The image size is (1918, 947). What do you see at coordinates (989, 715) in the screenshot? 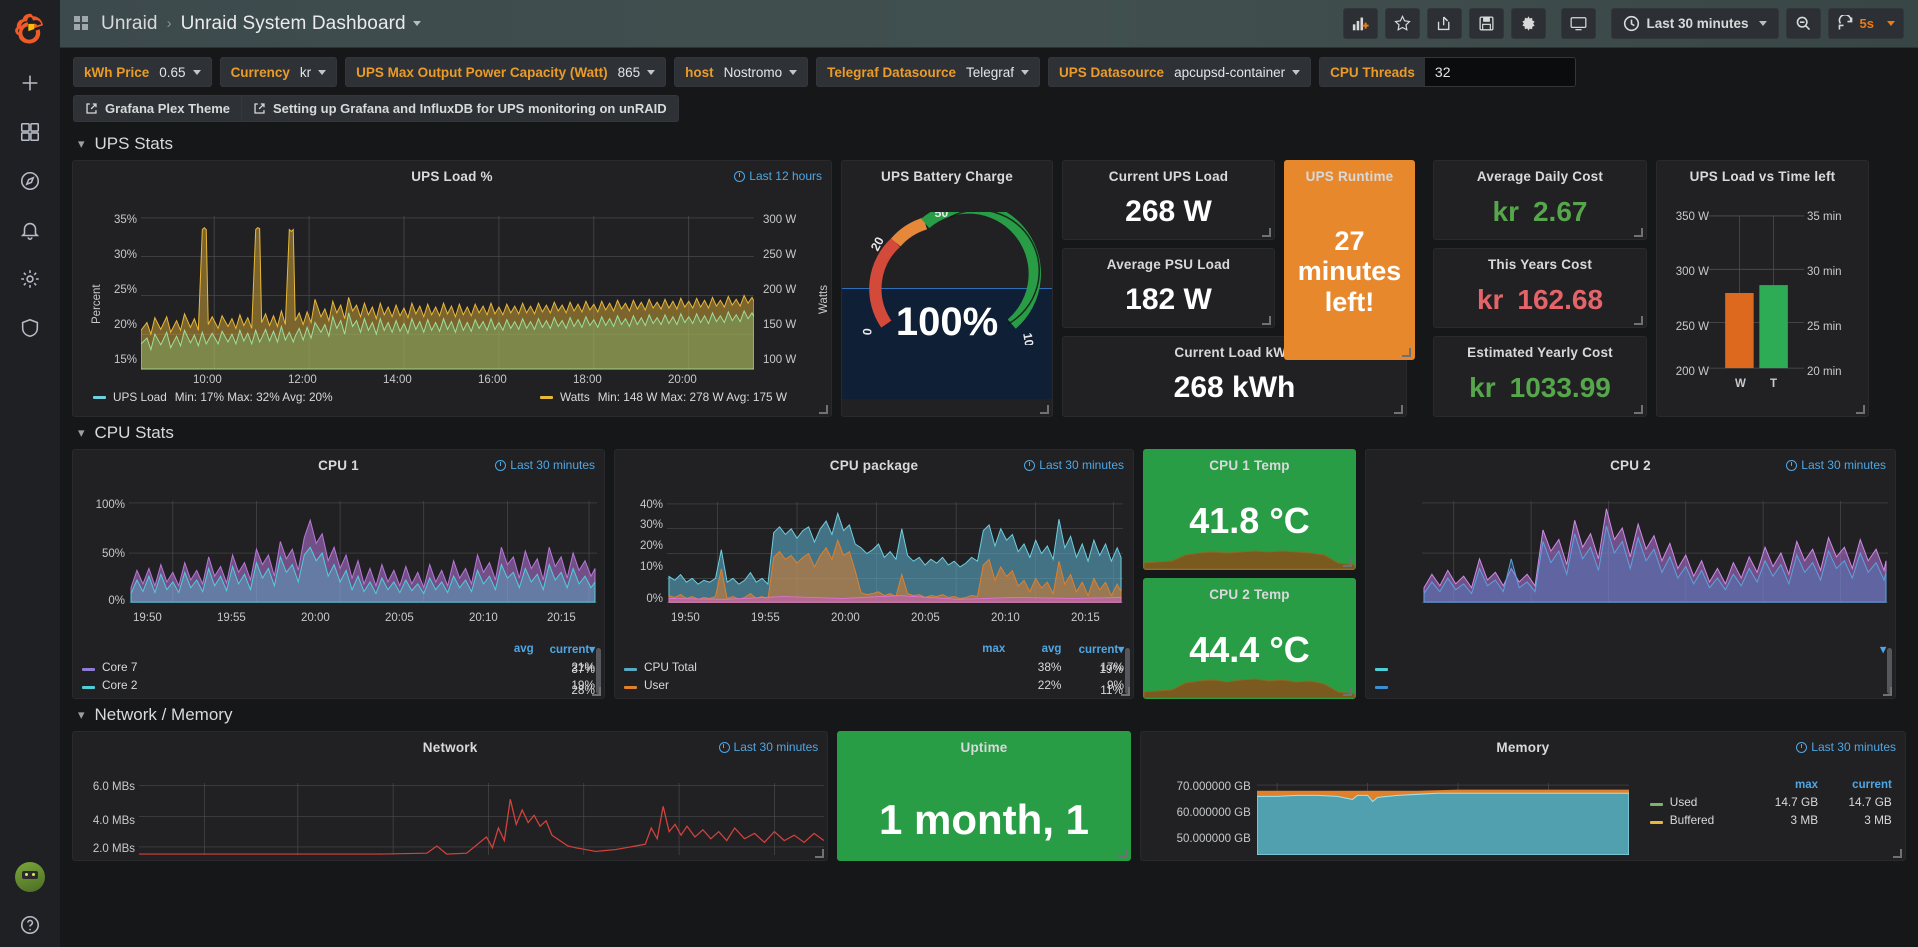
I see `row-header-network-memory: ▾ Network / Memory` at bounding box center [989, 715].